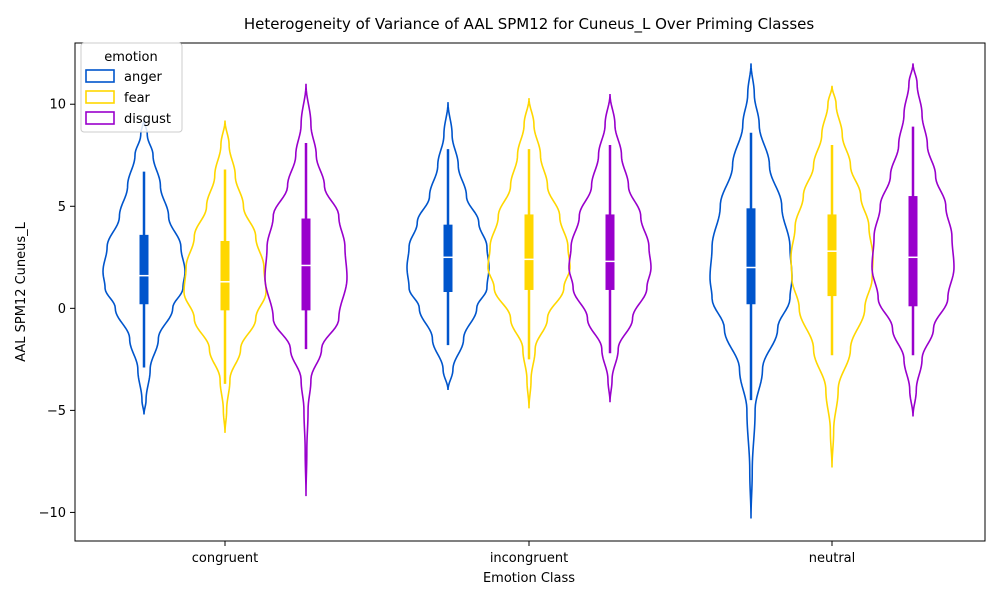  What do you see at coordinates (131, 57) in the screenshot?
I see `legend-title: emotion` at bounding box center [131, 57].